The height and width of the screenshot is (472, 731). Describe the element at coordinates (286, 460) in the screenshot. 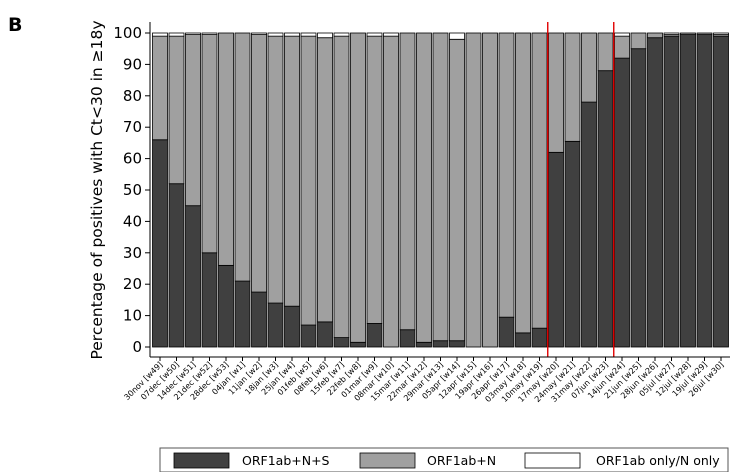

I see `legend-label: ORF1ab+N+S` at that location.